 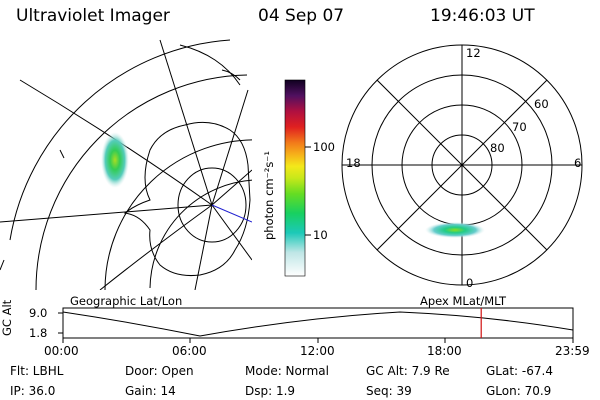 What do you see at coordinates (38, 313) in the screenshot?
I see `ytick-9: 9.0` at bounding box center [38, 313].